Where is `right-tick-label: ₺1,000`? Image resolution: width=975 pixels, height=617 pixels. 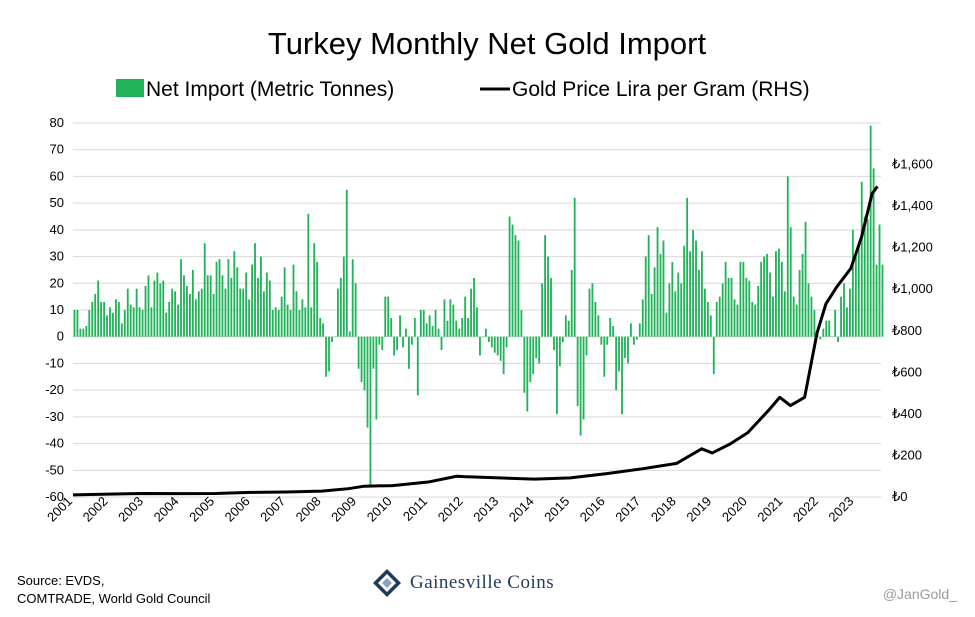
right-tick-label: ₺1,000 is located at coordinates (912, 288).